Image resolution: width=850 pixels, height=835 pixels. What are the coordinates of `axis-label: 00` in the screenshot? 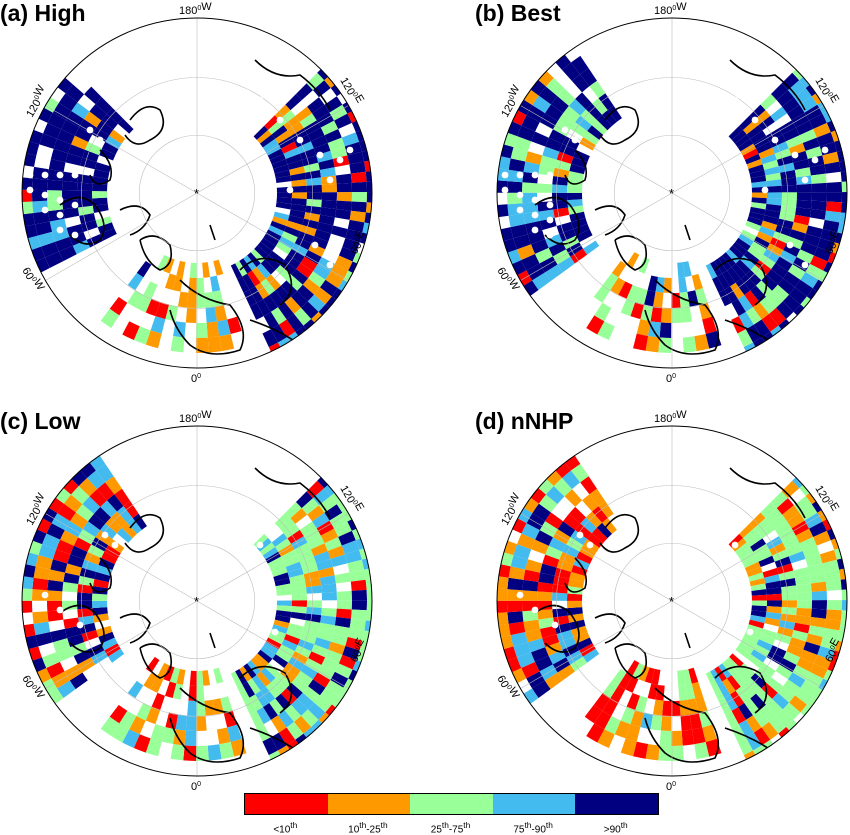 It's located at (196, 379).